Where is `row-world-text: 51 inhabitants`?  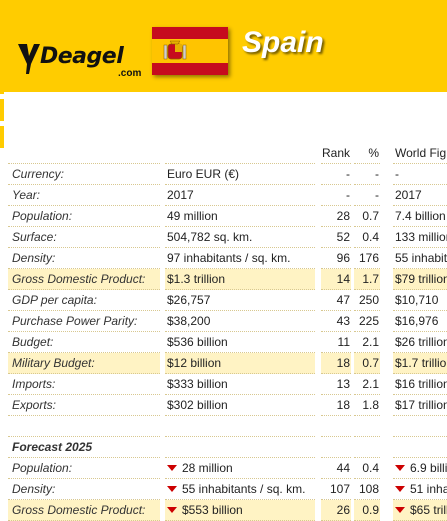 row-world-text: 51 inhabitants is located at coordinates (428, 489).